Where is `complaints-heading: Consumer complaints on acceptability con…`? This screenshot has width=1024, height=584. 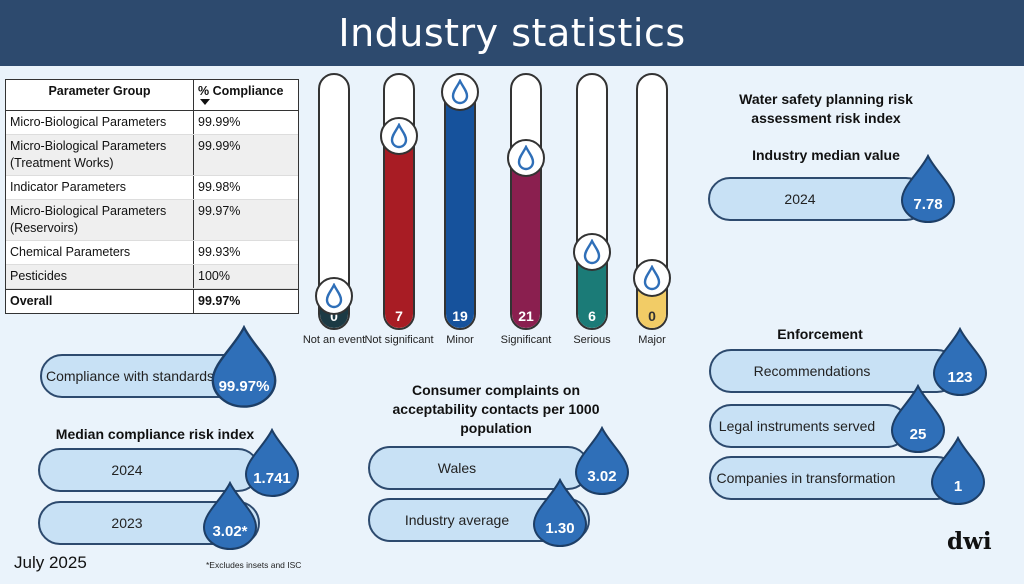 complaints-heading: Consumer complaints on acceptability con… is located at coordinates (496, 409).